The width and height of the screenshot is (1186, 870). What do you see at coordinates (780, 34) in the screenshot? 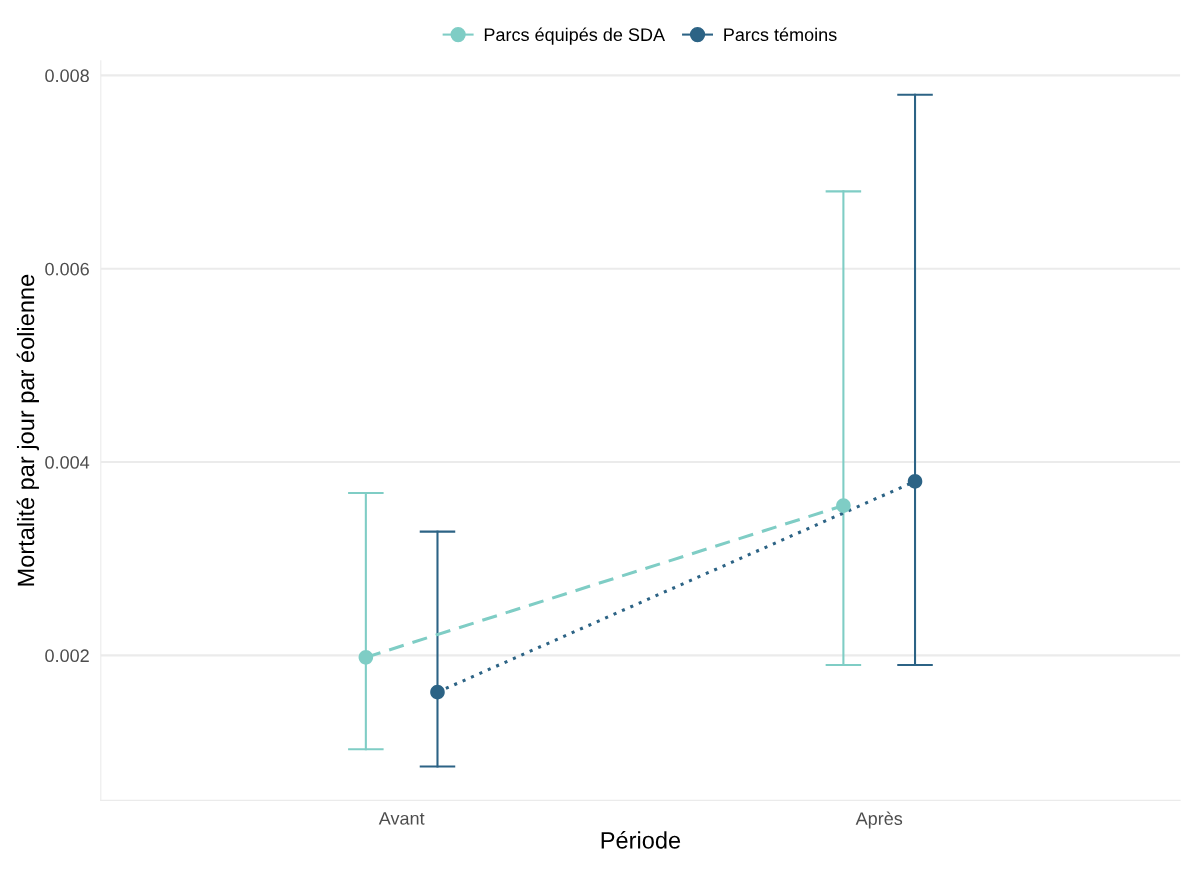
I see `legend-label: Parcs témoins` at bounding box center [780, 34].